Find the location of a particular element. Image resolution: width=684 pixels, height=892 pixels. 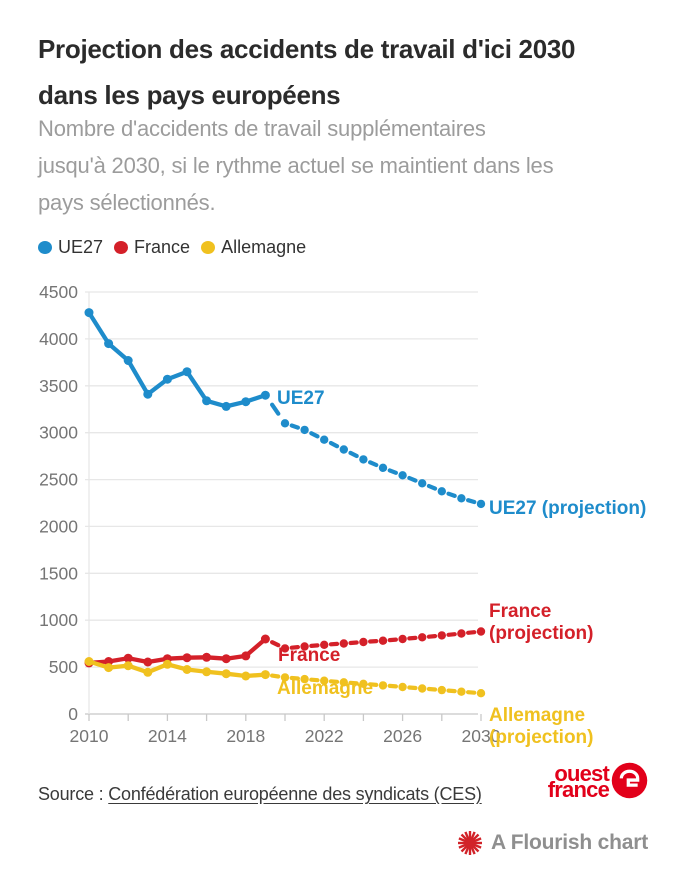

legend: UE27 France Allemagne is located at coordinates (177, 247).